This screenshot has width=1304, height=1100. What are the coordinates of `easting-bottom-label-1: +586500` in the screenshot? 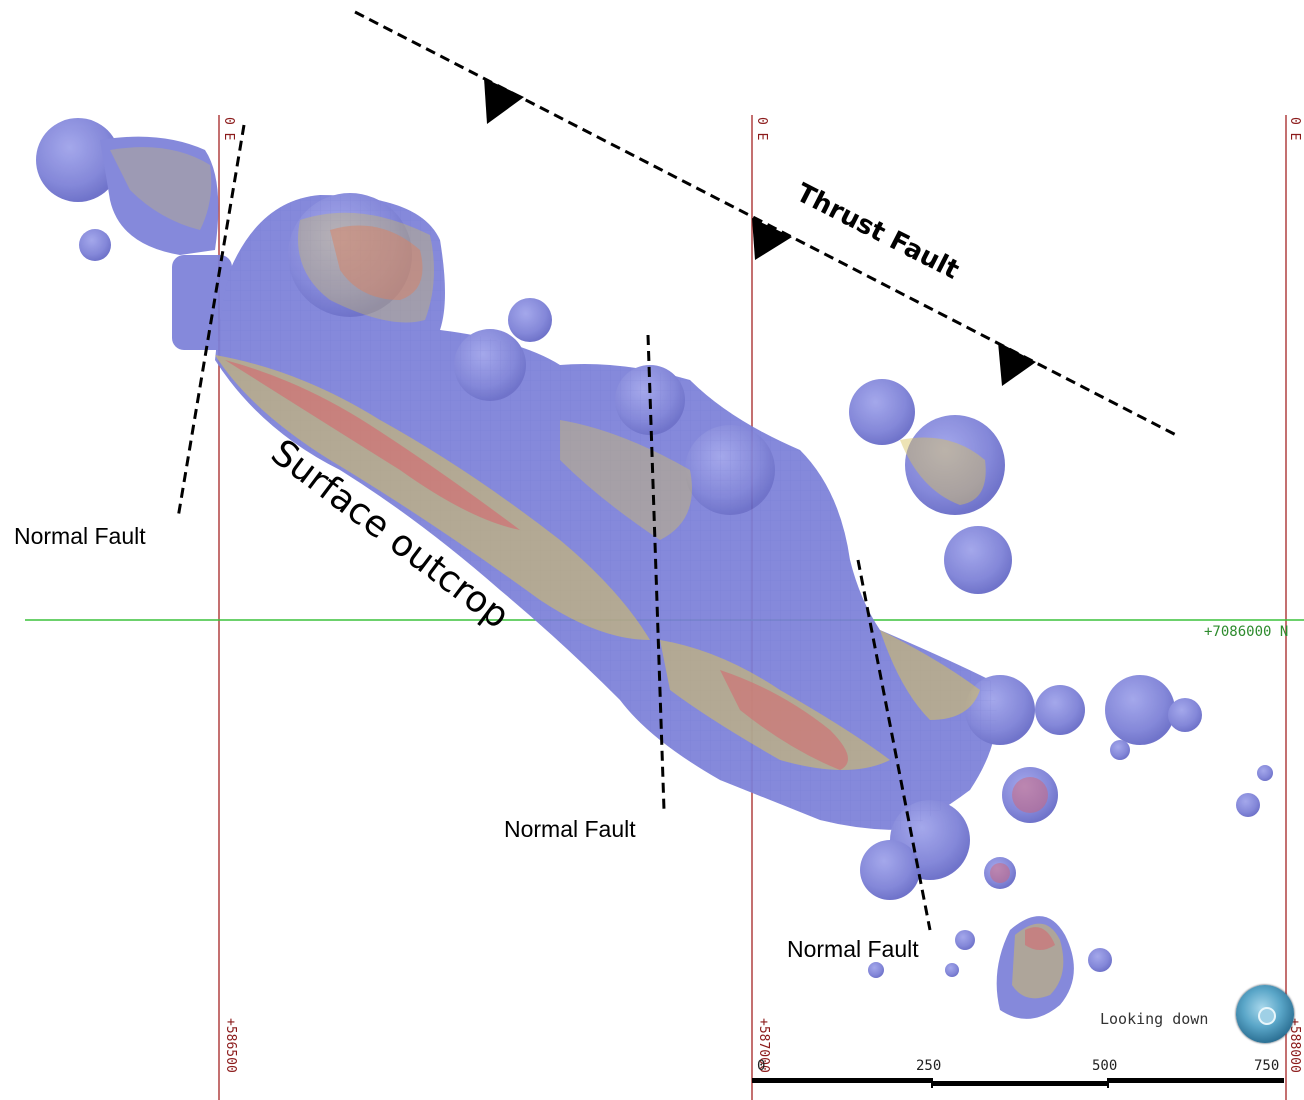 It's located at (230, 1045).